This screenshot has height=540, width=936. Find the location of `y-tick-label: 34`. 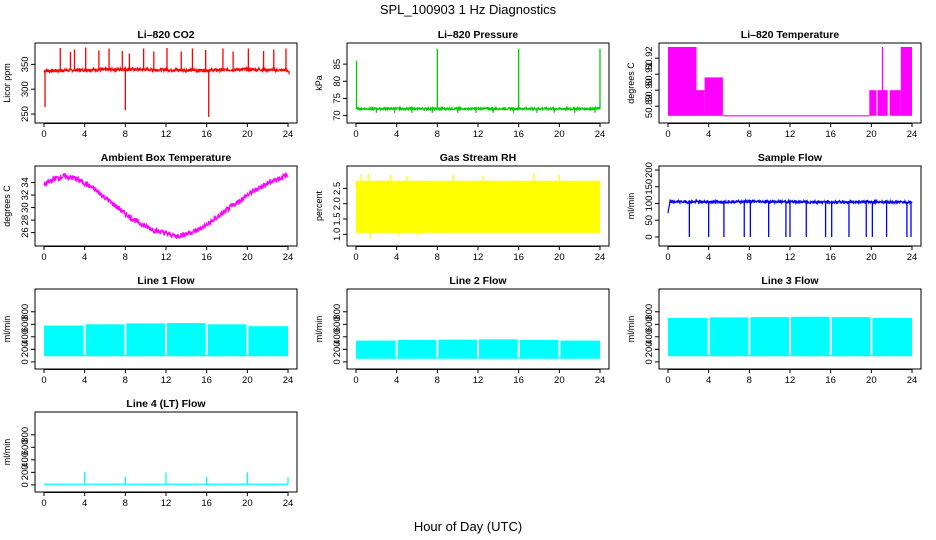

y-tick-label: 34 is located at coordinates (25, 182).